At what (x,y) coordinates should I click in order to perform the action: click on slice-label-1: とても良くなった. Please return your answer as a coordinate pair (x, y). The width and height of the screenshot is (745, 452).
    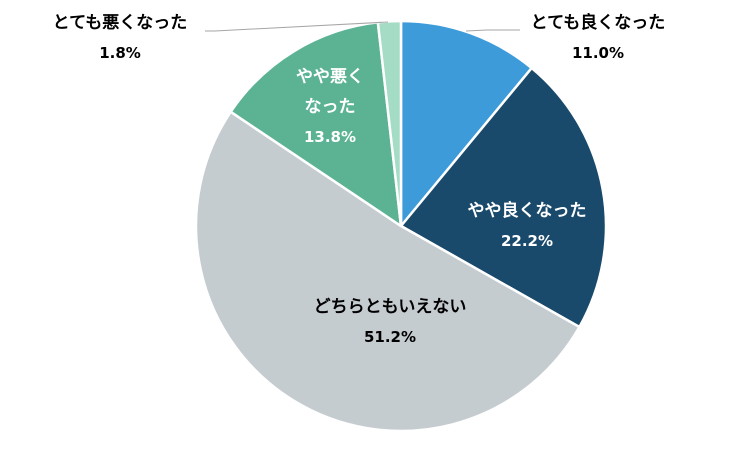
    Looking at the image, I should click on (598, 22).